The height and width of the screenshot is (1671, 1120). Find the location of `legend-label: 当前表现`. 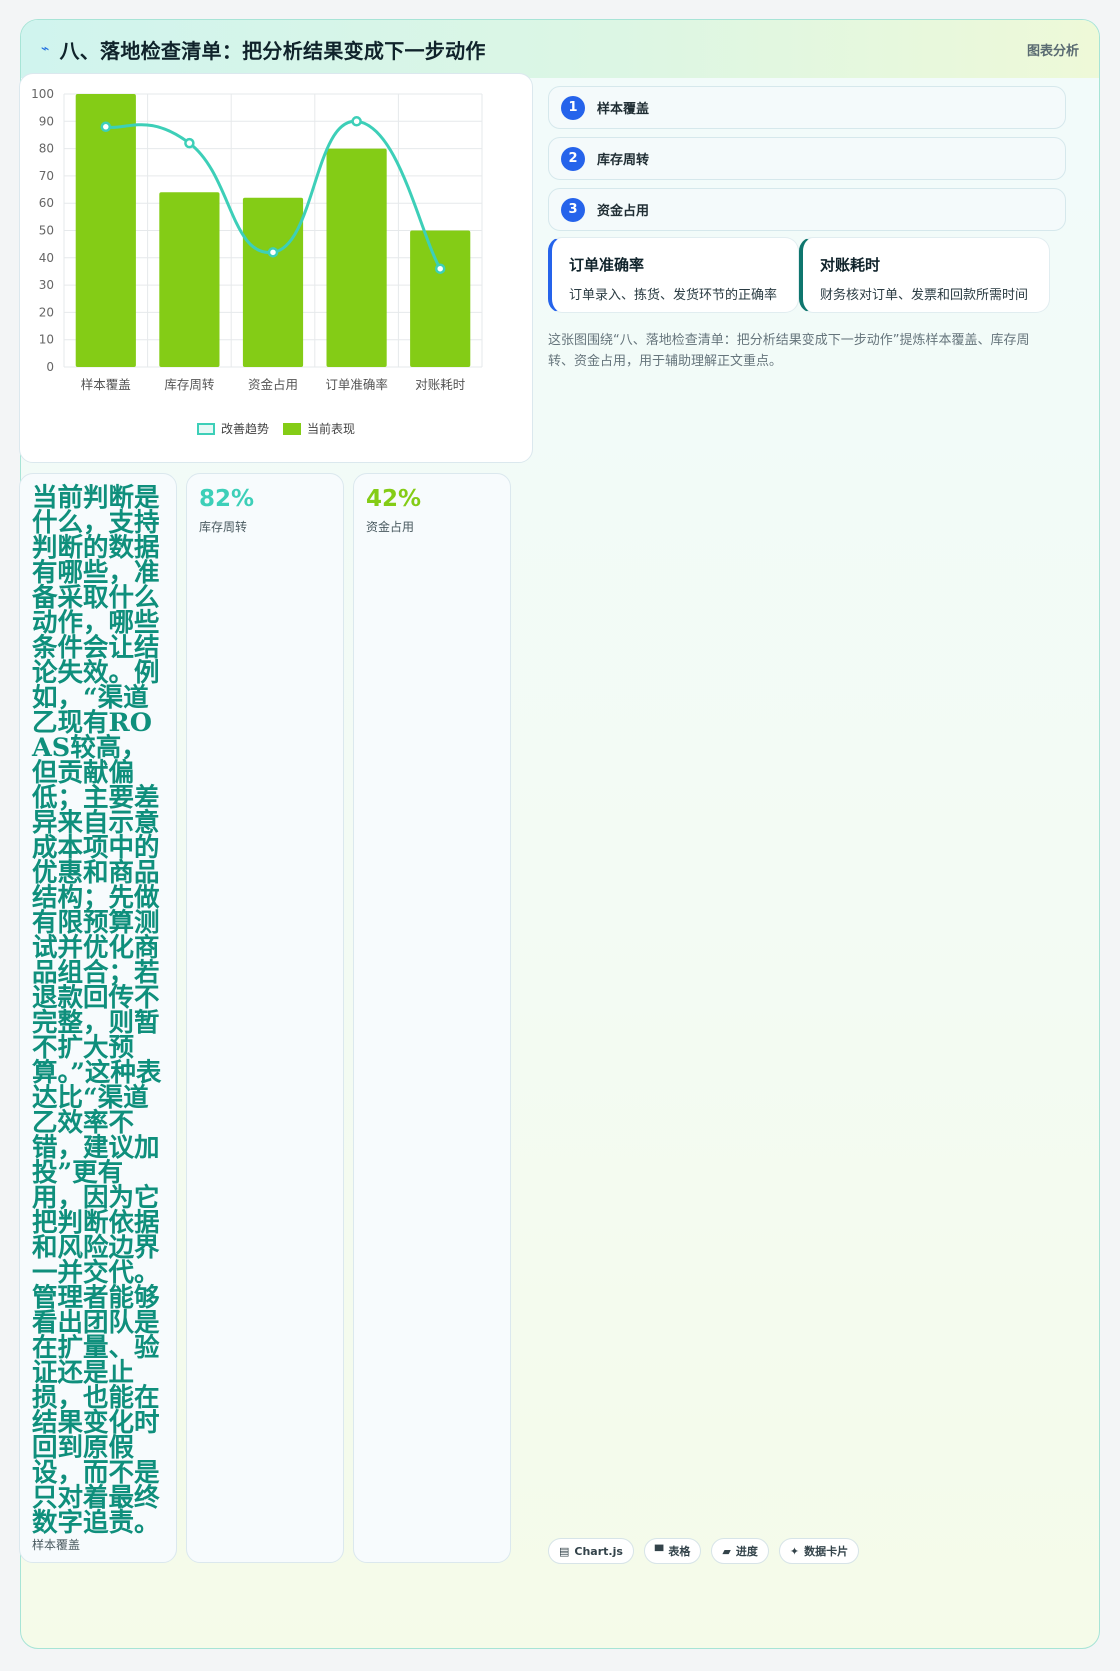

legend-label: 当前表现 is located at coordinates (331, 429).